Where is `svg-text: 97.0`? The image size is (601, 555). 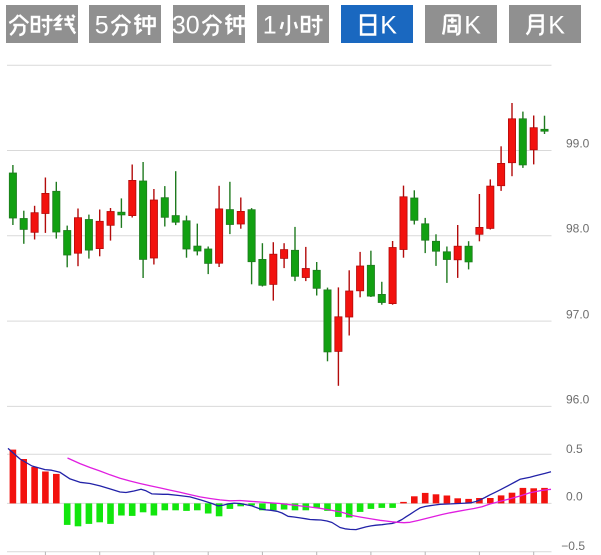 svg-text: 97.0 is located at coordinates (578, 314).